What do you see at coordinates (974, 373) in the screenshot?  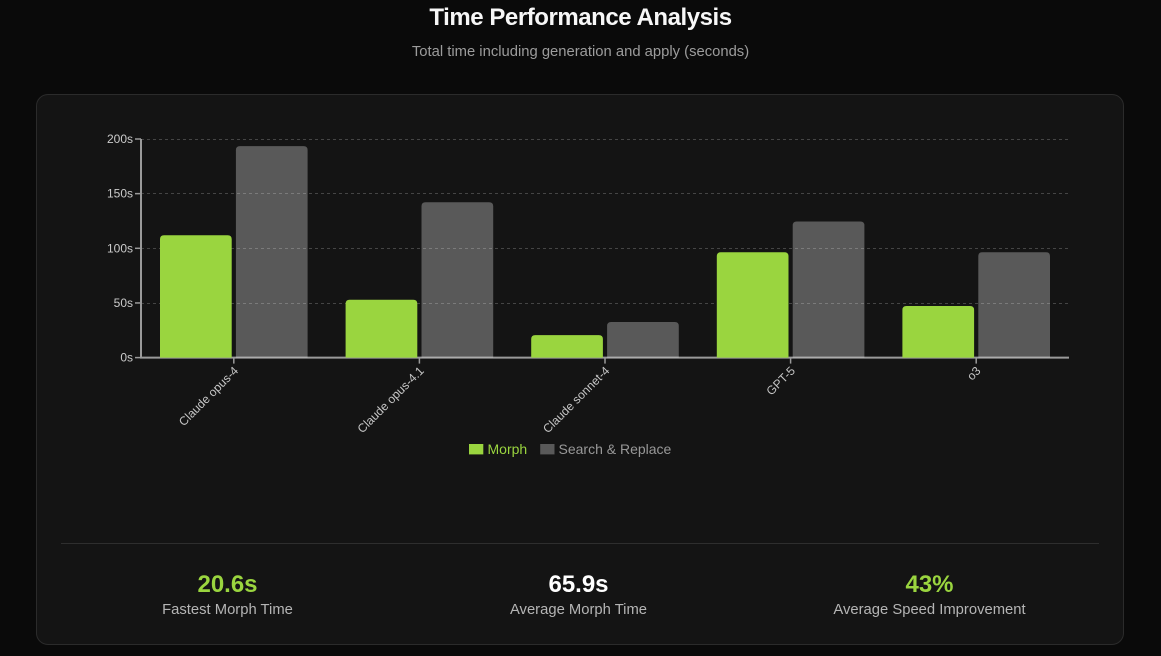 I see `svg-text: o3` at bounding box center [974, 373].